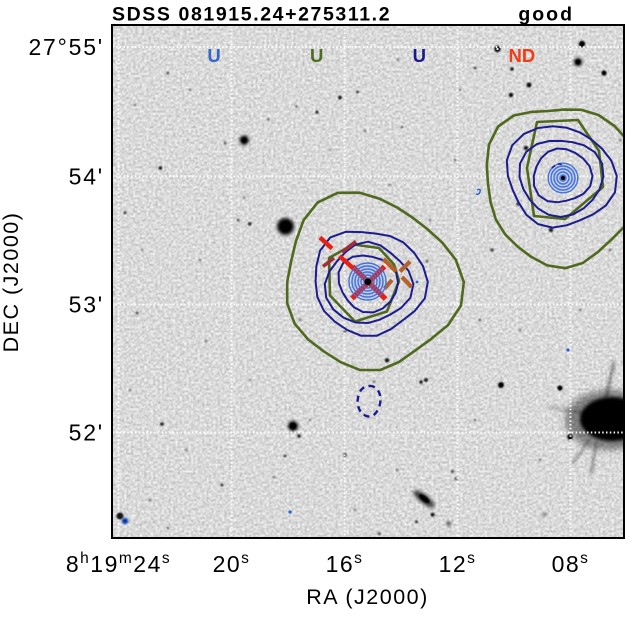 The width and height of the screenshot is (639, 617). I want to click on svg-text: 52', so click(86, 433).